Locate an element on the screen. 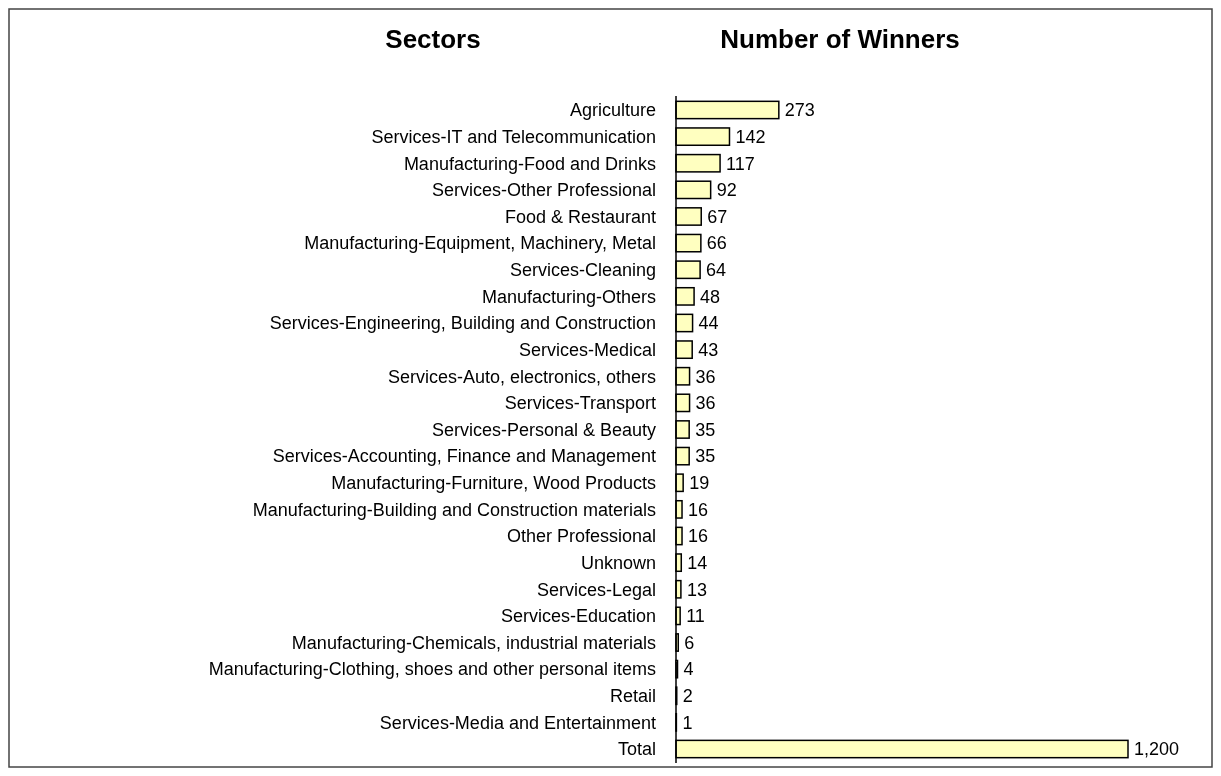 The image size is (1221, 776). y-tick-label: Services-Auto, electronics, others is located at coordinates (521, 376).